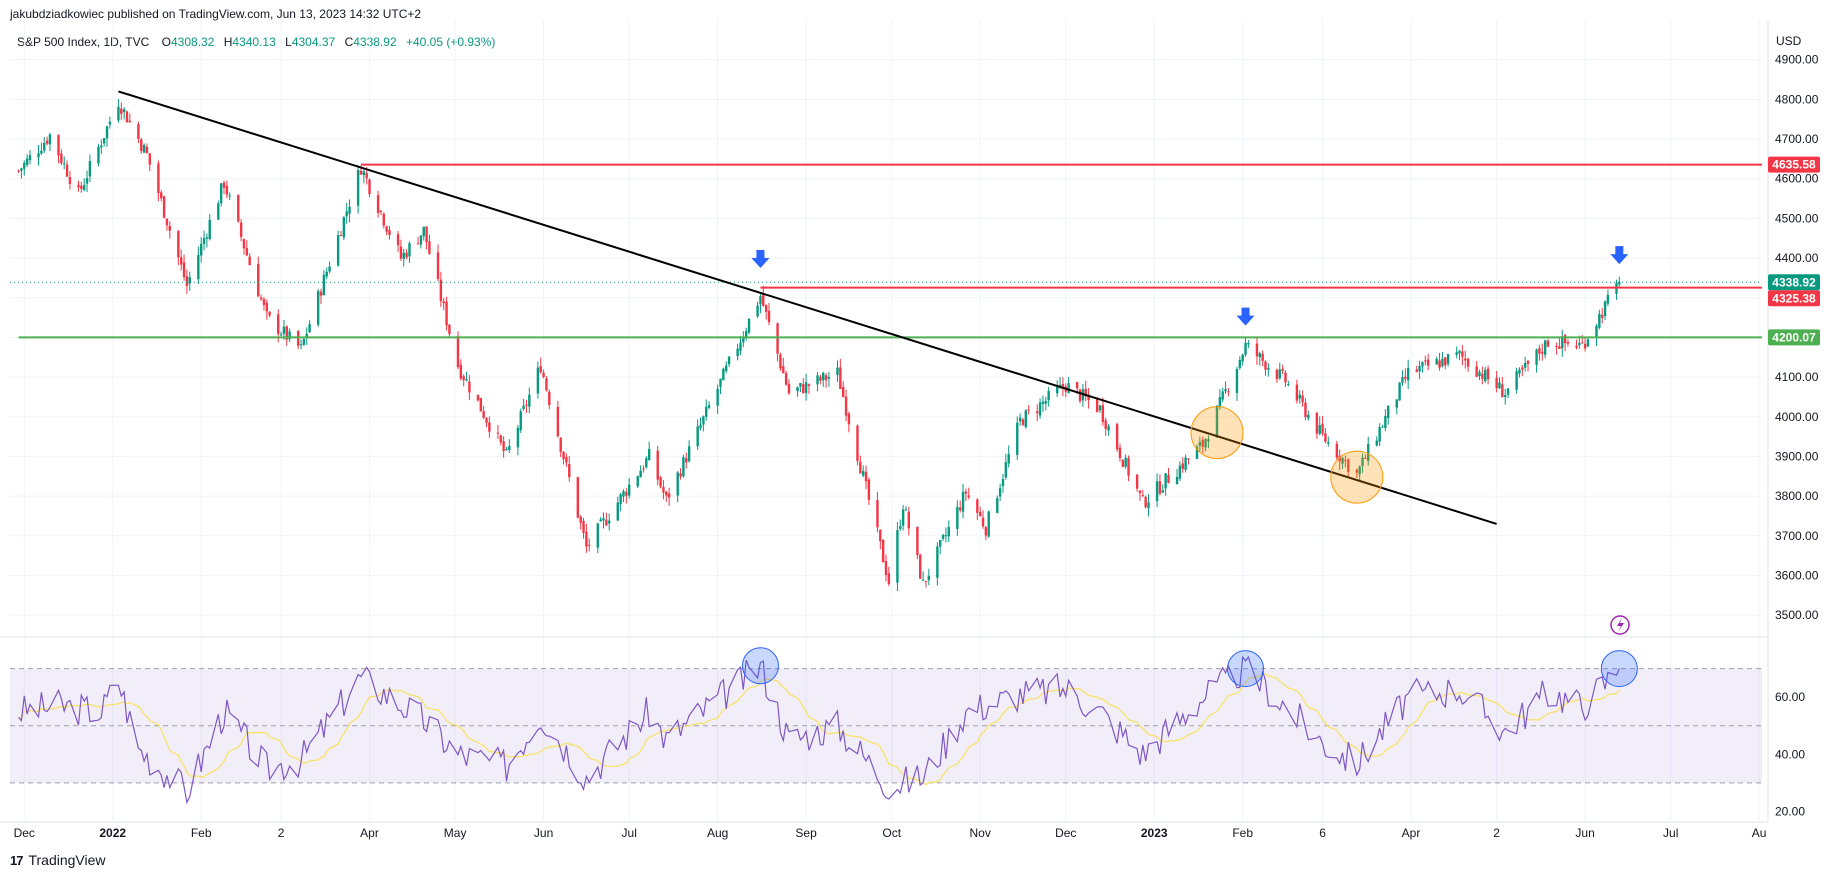 This screenshot has height=879, width=1834. Describe the element at coordinates (1154, 833) in the screenshot. I see `time-tick-label: 2023` at that location.